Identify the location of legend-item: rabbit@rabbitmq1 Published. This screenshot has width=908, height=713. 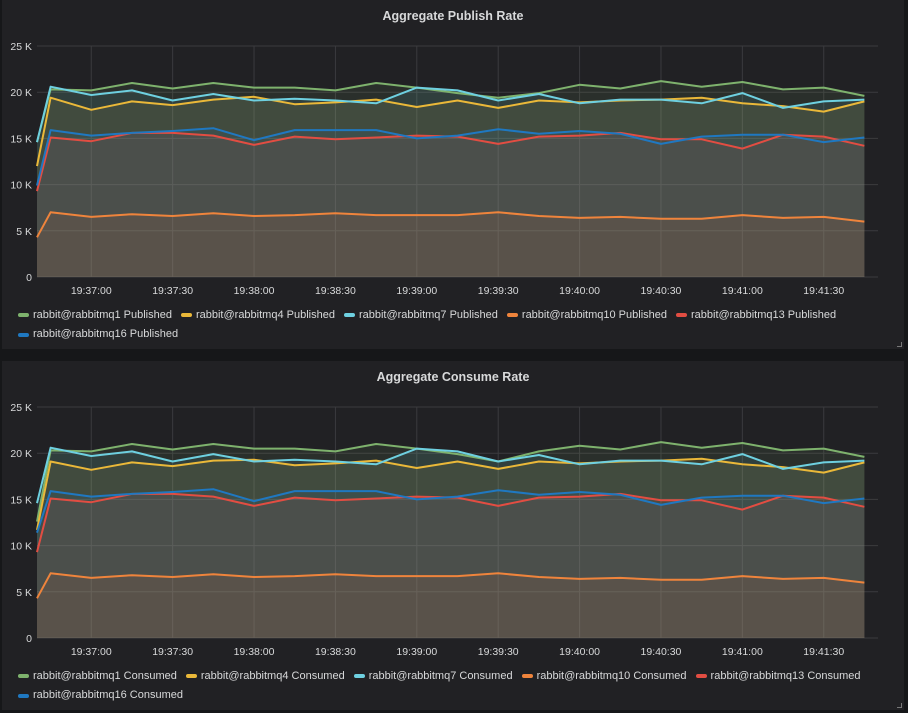
(95, 315).